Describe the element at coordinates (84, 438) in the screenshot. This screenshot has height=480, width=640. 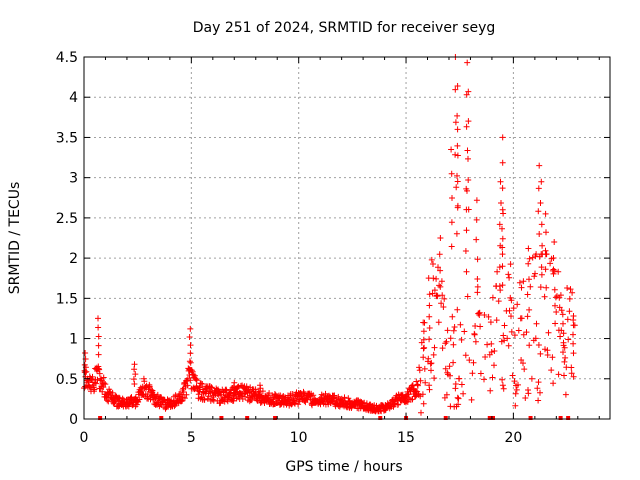
I see `x-tick-label: 0` at that location.